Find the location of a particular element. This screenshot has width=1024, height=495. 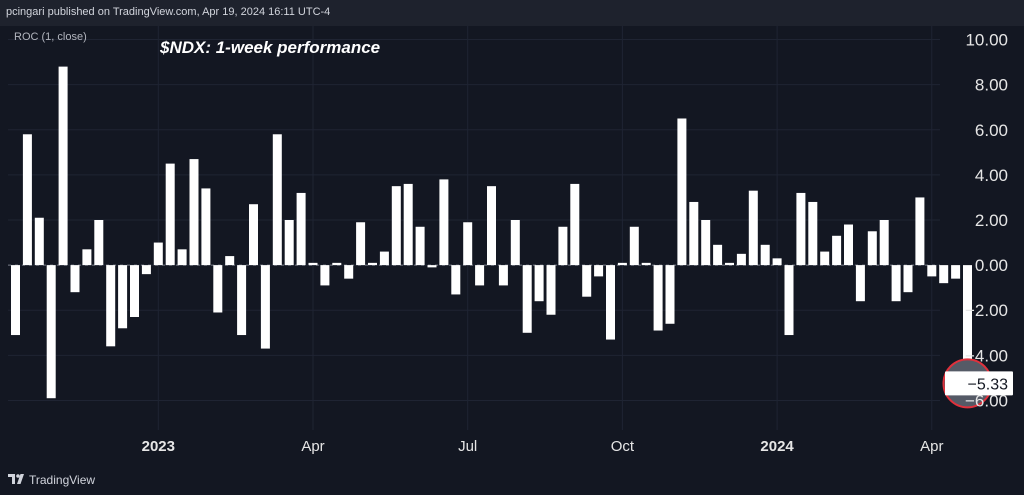

last-value-label: −5.33 is located at coordinates (988, 384).